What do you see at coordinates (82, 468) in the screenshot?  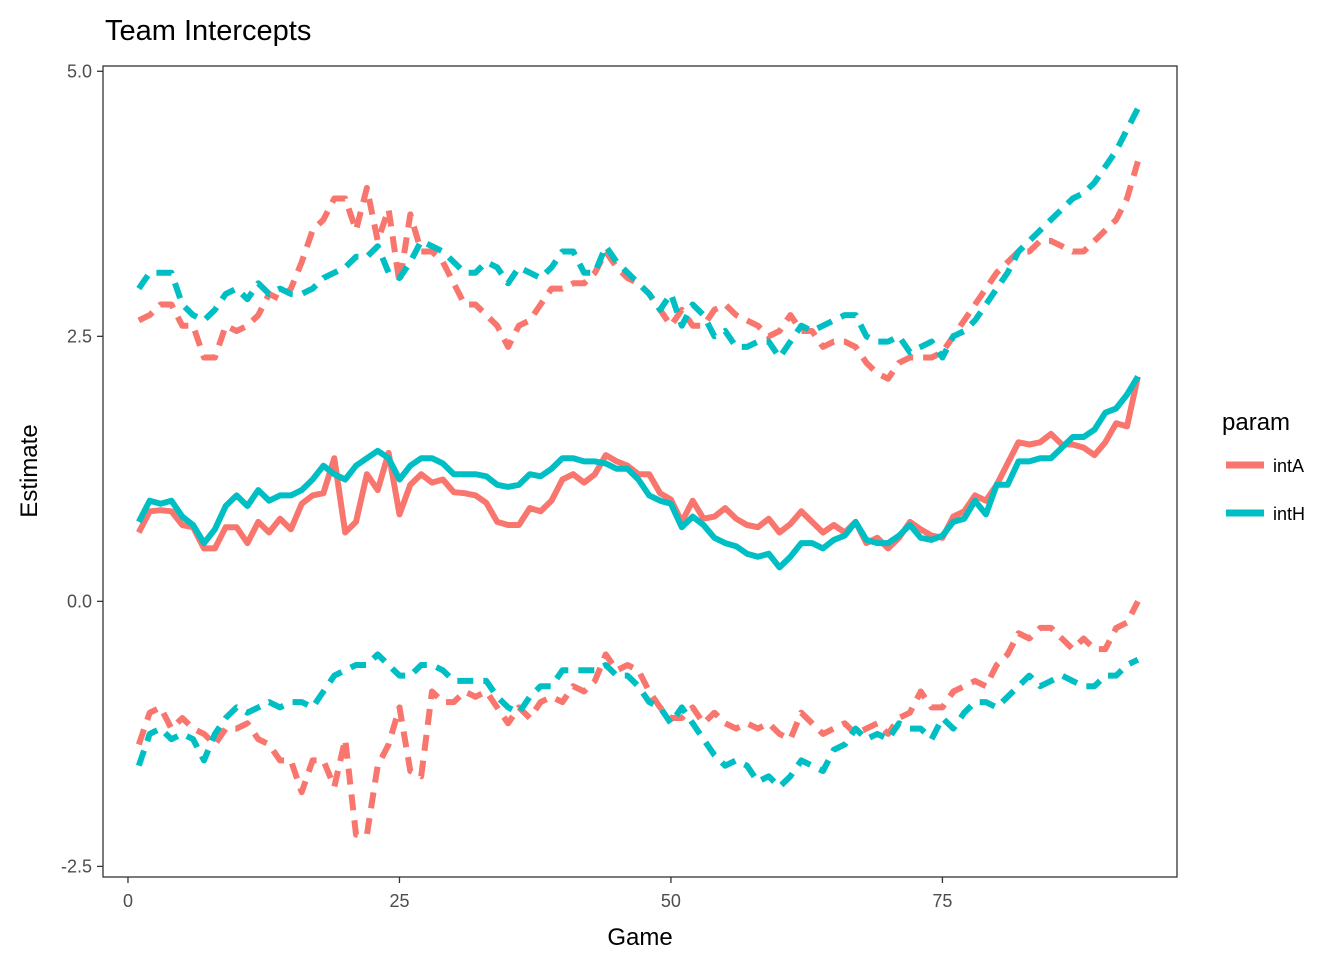 I see `y-axis: -2.5 0.0 2.5 5.0` at bounding box center [82, 468].